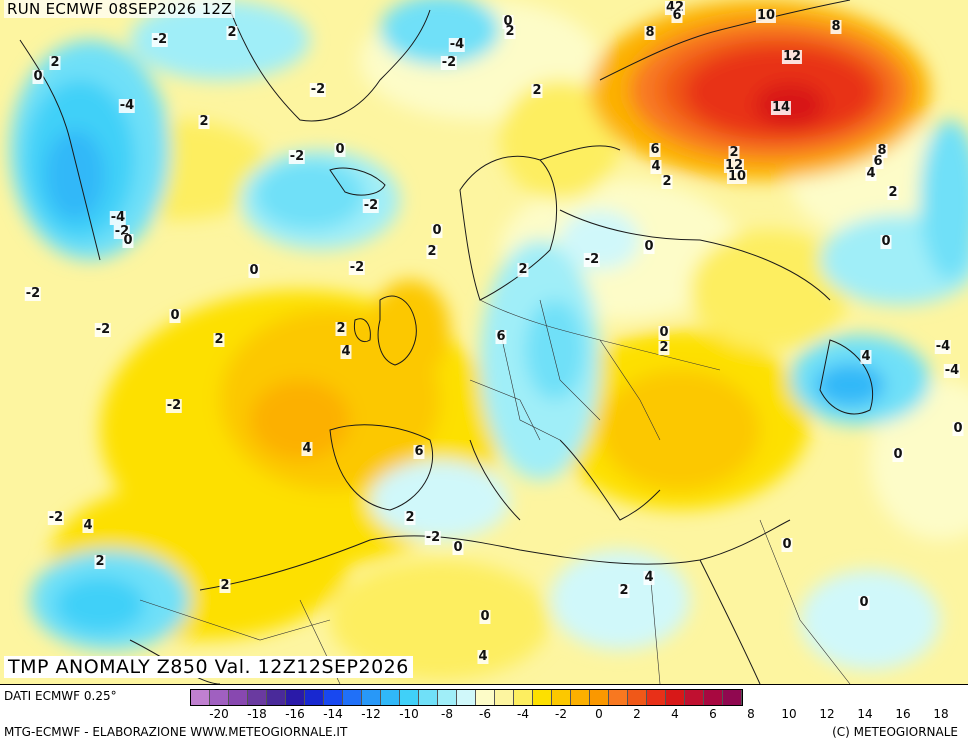 The height and width of the screenshot is (746, 968). What do you see at coordinates (895, 732) in the screenshot?
I see `copyright-text: (C) METEOGIORNALE` at bounding box center [895, 732].